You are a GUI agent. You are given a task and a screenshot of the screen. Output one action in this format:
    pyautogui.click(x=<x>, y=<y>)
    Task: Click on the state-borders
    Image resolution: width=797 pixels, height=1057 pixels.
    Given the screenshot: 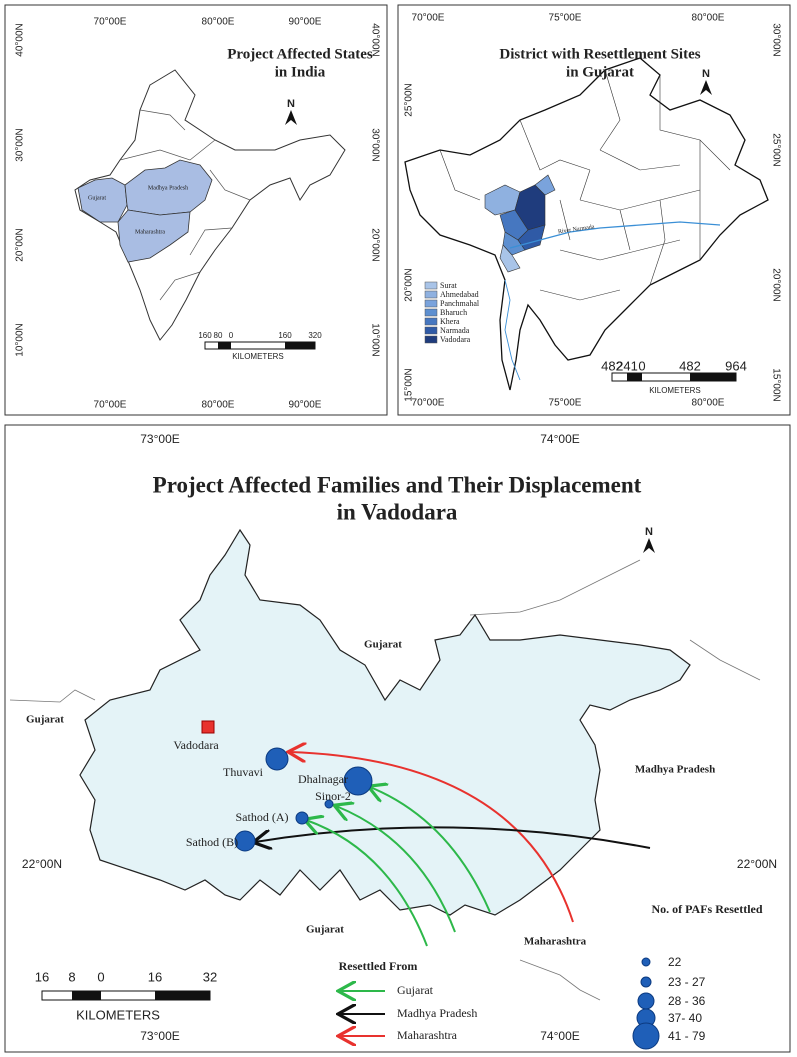 What is the action you would take?
    pyautogui.click(x=185, y=205)
    